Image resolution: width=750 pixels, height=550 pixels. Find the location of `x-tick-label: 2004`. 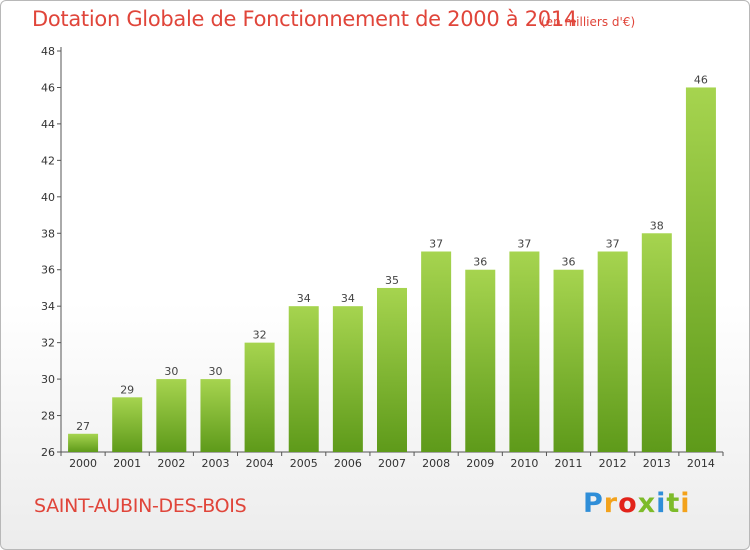

x-tick-label: 2004 is located at coordinates (260, 463).